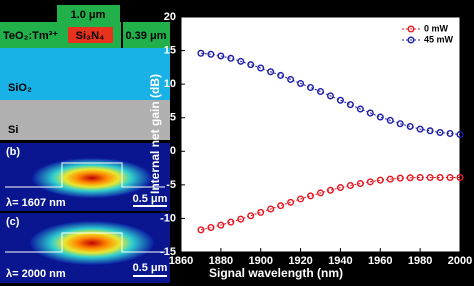 This screenshot has width=474, height=286. I want to click on substrate-label: Si, so click(13, 130).